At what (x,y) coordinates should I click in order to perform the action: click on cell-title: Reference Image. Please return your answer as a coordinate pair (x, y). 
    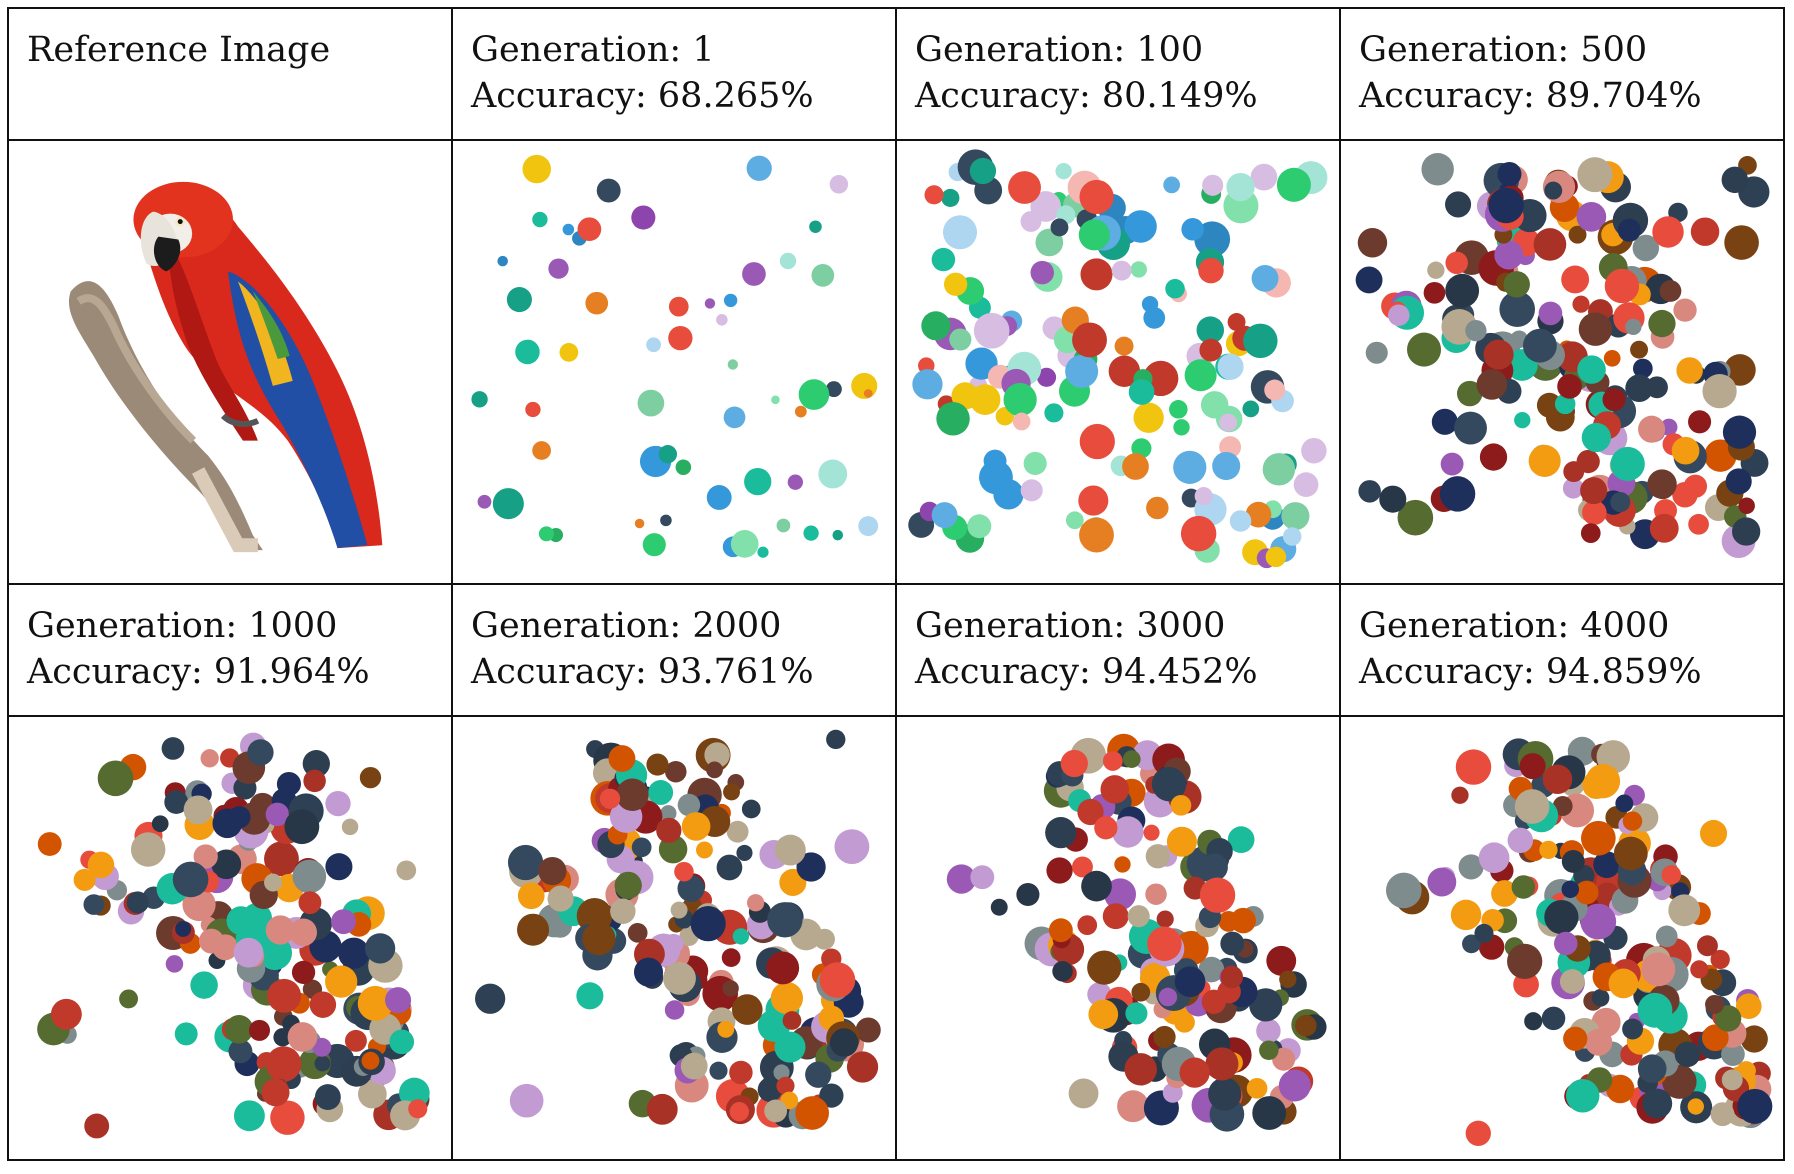
    Looking at the image, I should click on (179, 50).